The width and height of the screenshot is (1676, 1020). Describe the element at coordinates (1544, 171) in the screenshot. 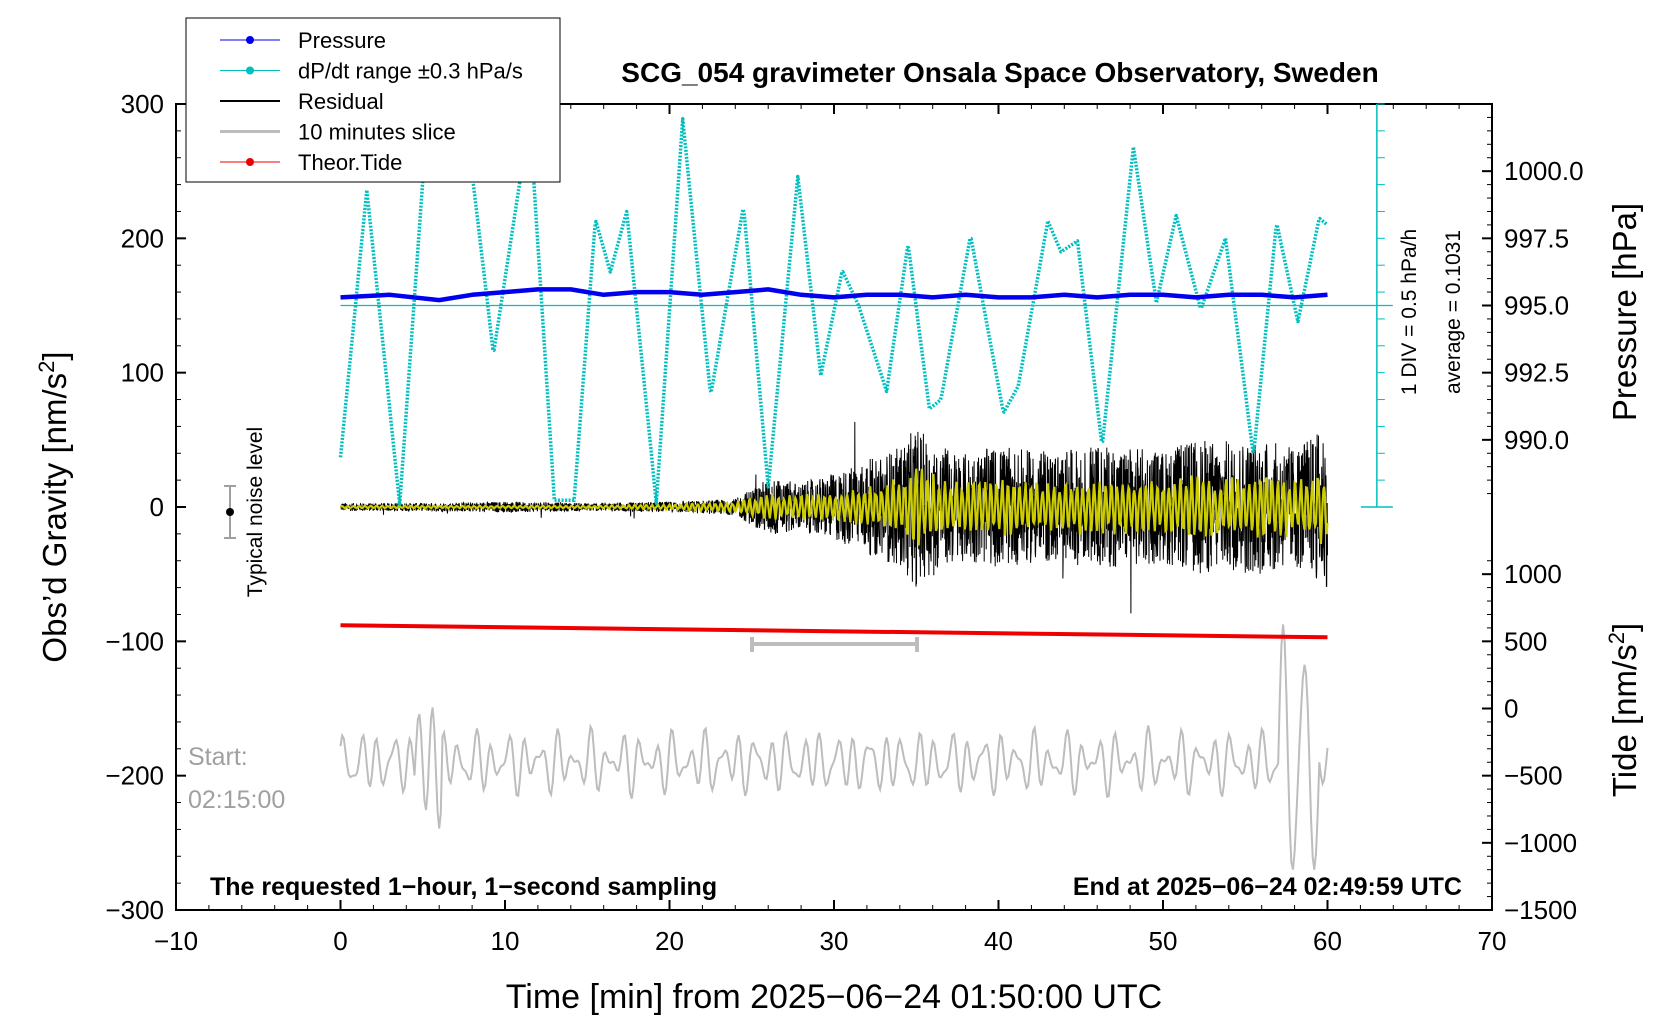

I see `pressure-tick-label: 1000.0` at that location.